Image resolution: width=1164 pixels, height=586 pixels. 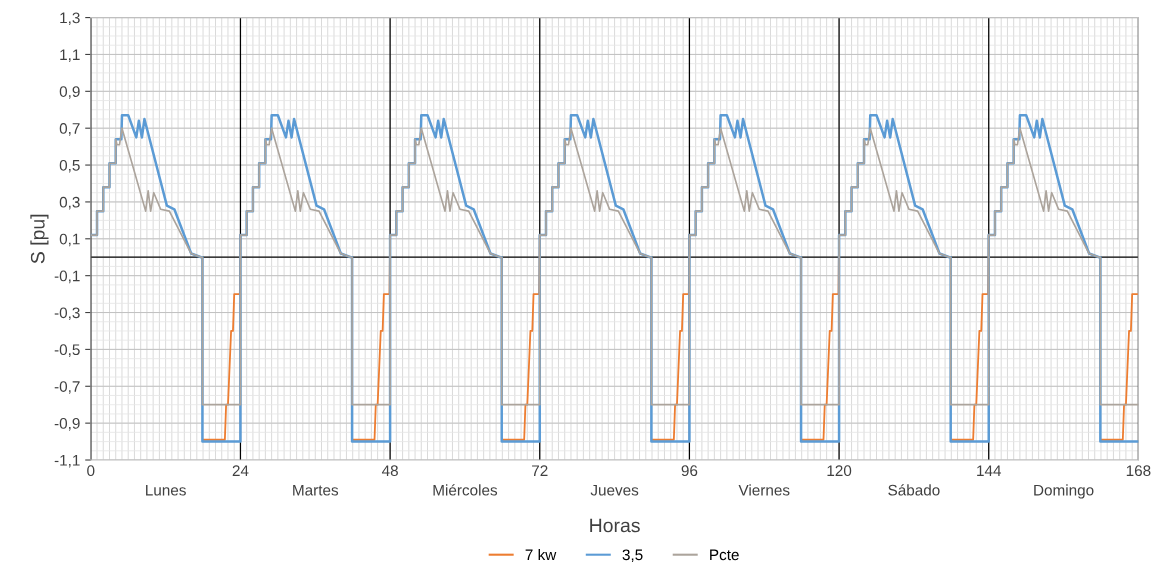 What do you see at coordinates (69, 166) in the screenshot?
I see `y-tick-label: 0,5` at bounding box center [69, 166].